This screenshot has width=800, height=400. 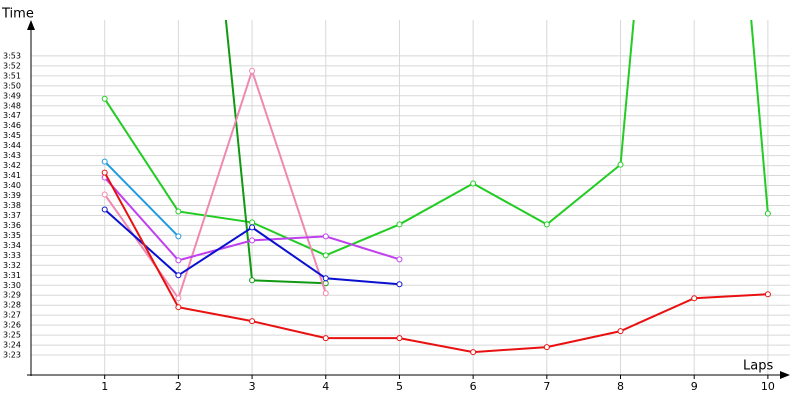 I want to click on y-tick-label: 3:24, so click(x=12, y=345).